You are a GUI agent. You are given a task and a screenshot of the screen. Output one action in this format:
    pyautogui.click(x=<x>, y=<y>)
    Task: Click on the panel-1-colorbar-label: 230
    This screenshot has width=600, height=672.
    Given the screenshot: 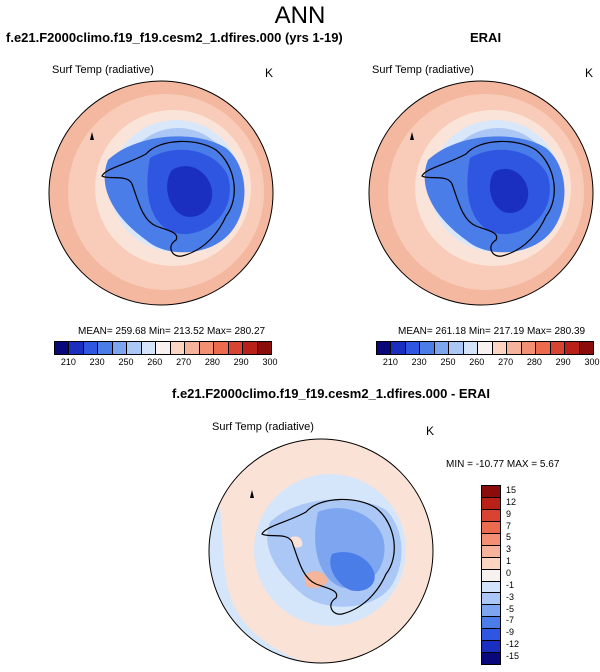 What is the action you would take?
    pyautogui.click(x=97, y=362)
    